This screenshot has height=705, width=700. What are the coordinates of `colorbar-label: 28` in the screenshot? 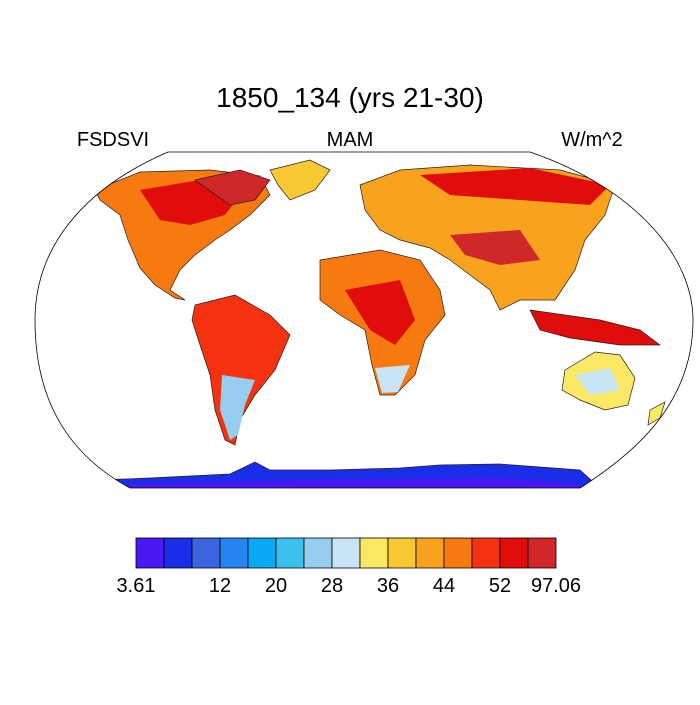 It's located at (332, 586).